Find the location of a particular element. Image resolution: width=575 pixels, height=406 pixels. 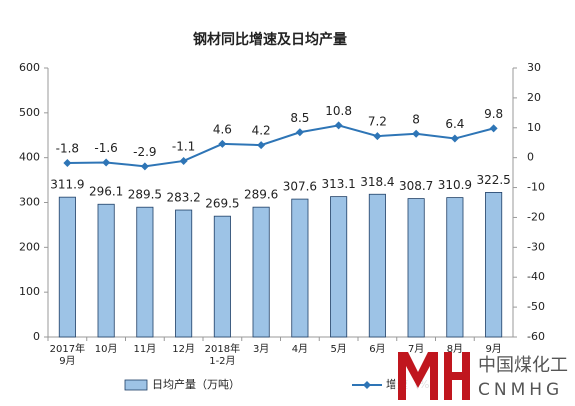

y2-tick-label: -20 is located at coordinates (536, 216).